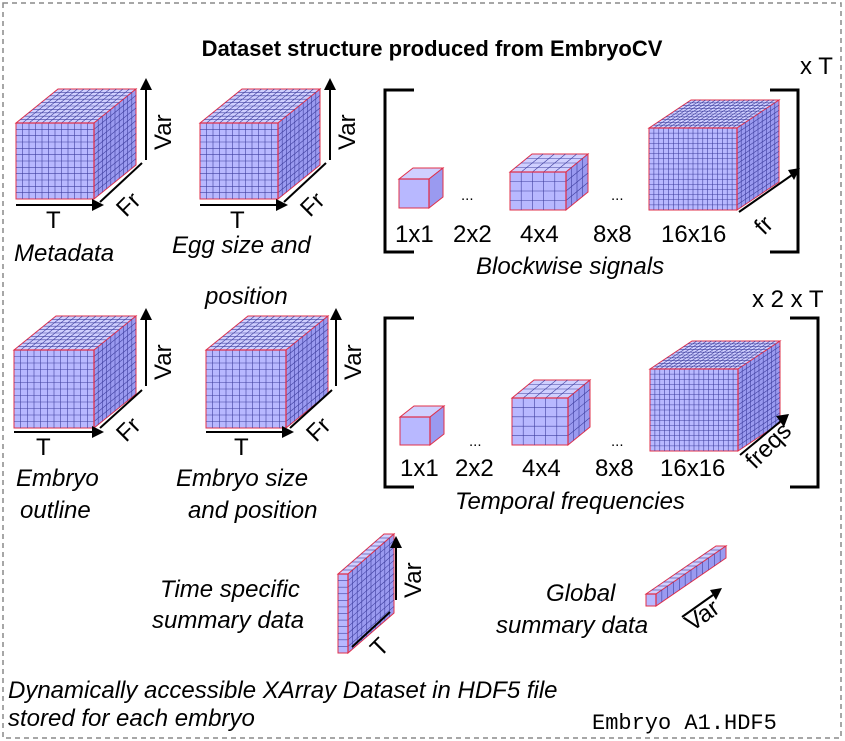  I want to click on global-var-label: Var, so click(702, 615).